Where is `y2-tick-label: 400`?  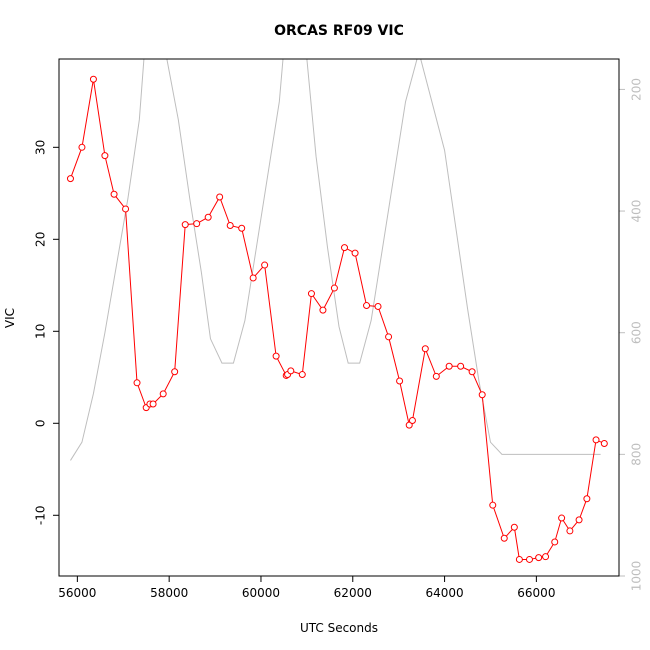
y2-tick-label: 400 is located at coordinates (637, 211).